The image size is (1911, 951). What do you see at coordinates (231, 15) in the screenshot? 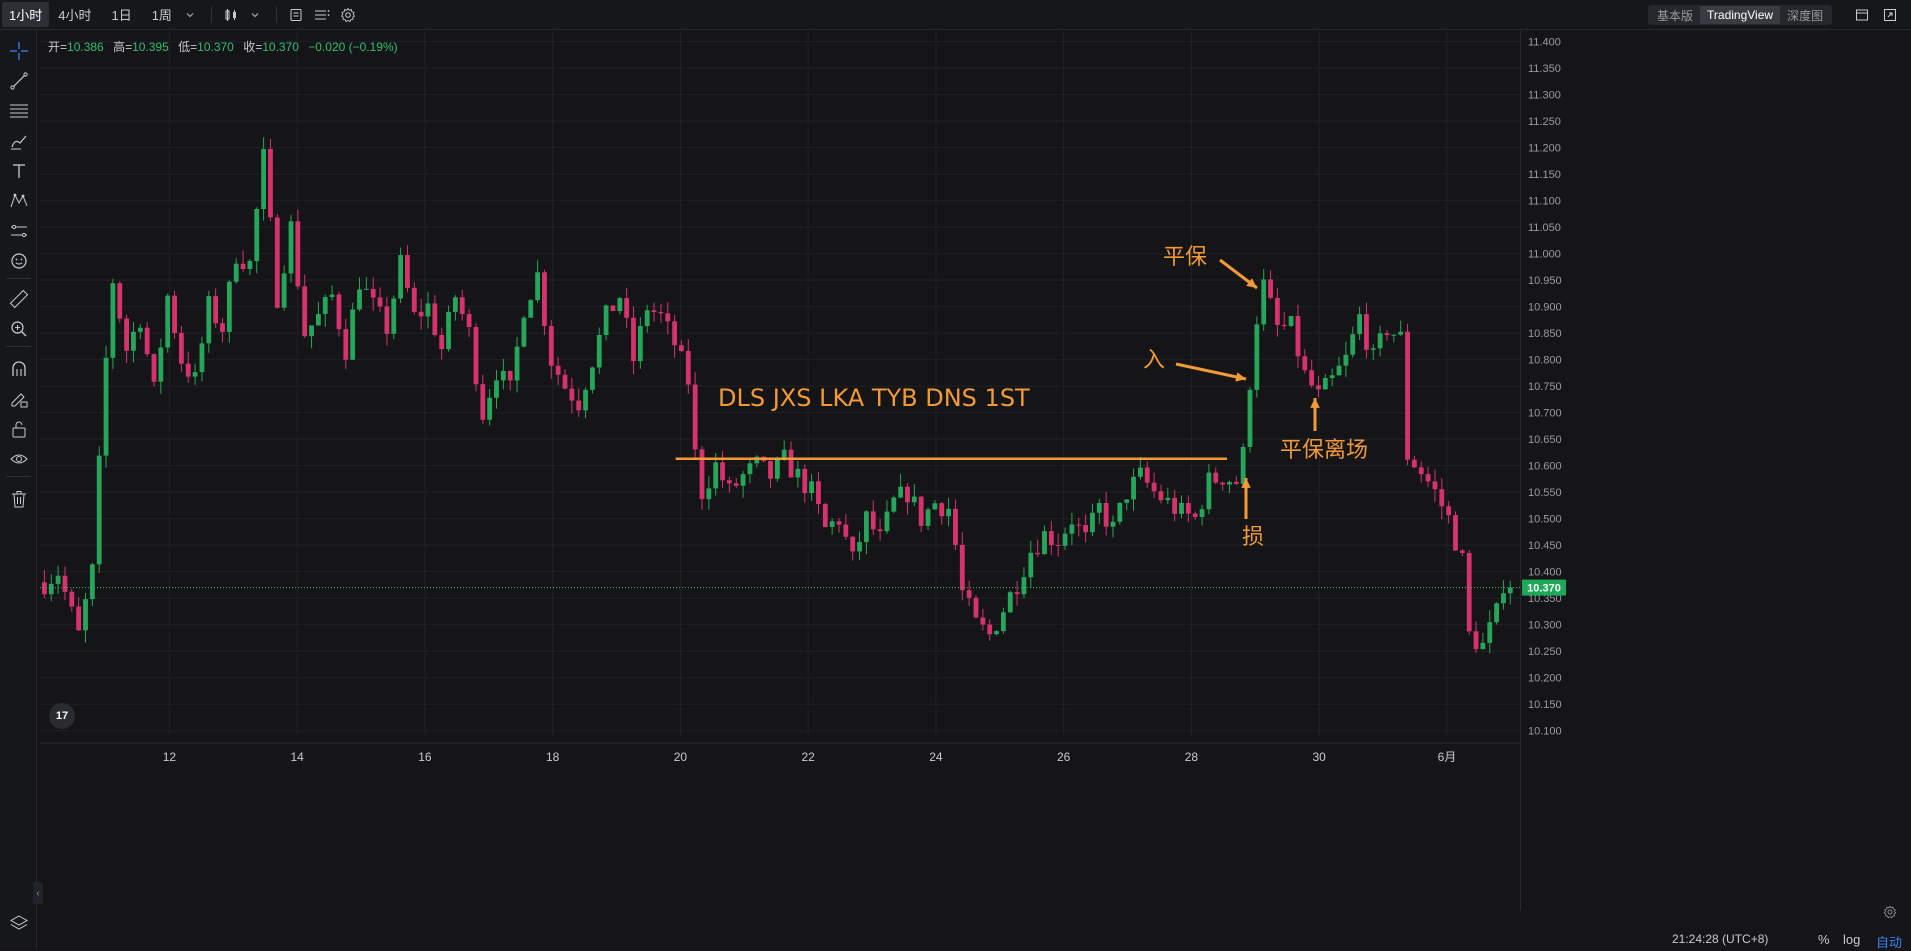
I see `candle-type-icon` at bounding box center [231, 15].